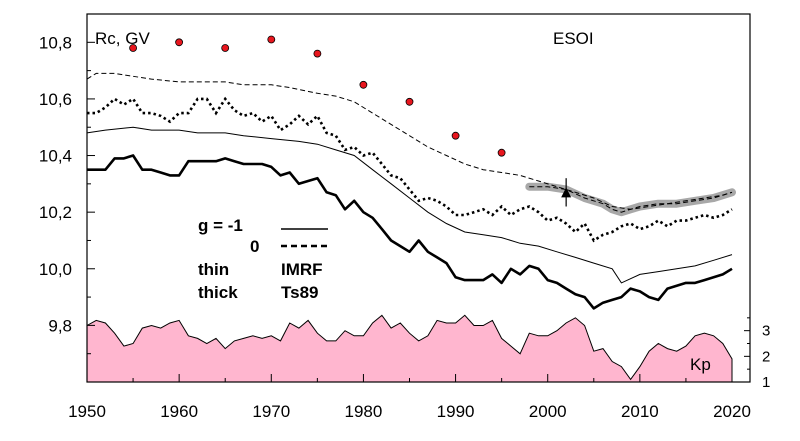 The width and height of the screenshot is (800, 441). Describe the element at coordinates (55, 99) in the screenshot. I see `y-tick-label: 10,6` at that location.